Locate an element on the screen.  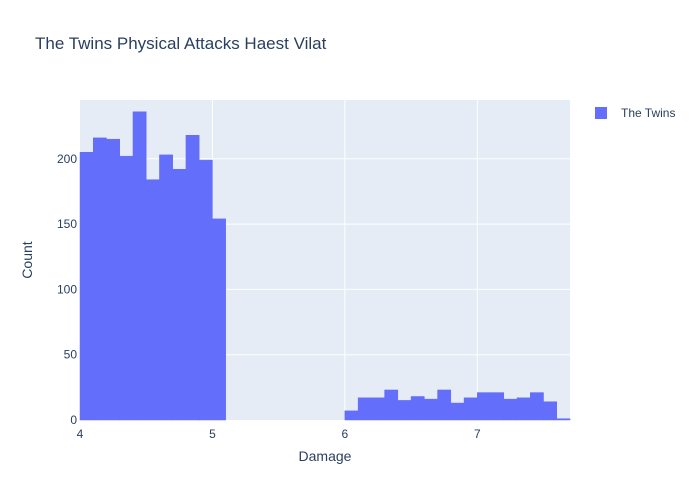
y-axis-title: Count is located at coordinates (27, 259).